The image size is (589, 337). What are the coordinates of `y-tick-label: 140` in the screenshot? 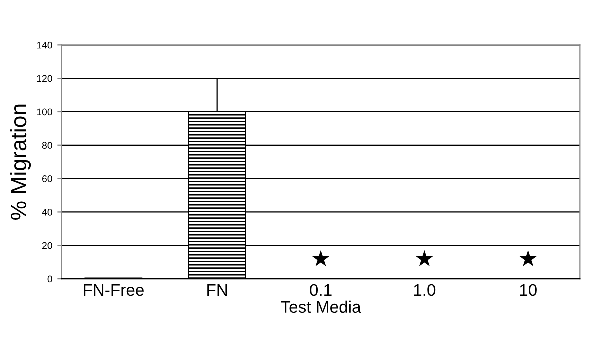 It's located at (44, 45).